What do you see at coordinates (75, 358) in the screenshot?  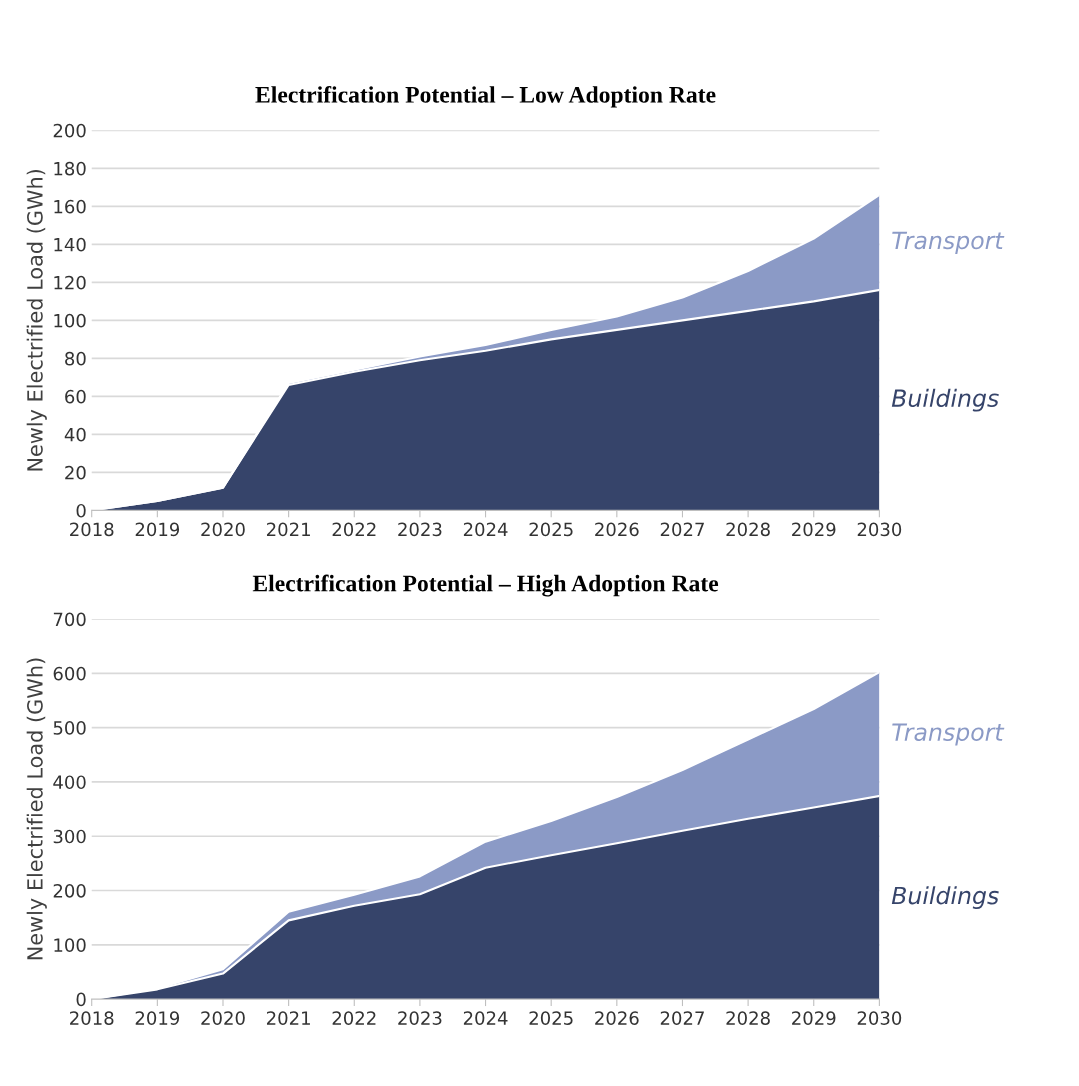 I see `y-tick-label: 80` at bounding box center [75, 358].